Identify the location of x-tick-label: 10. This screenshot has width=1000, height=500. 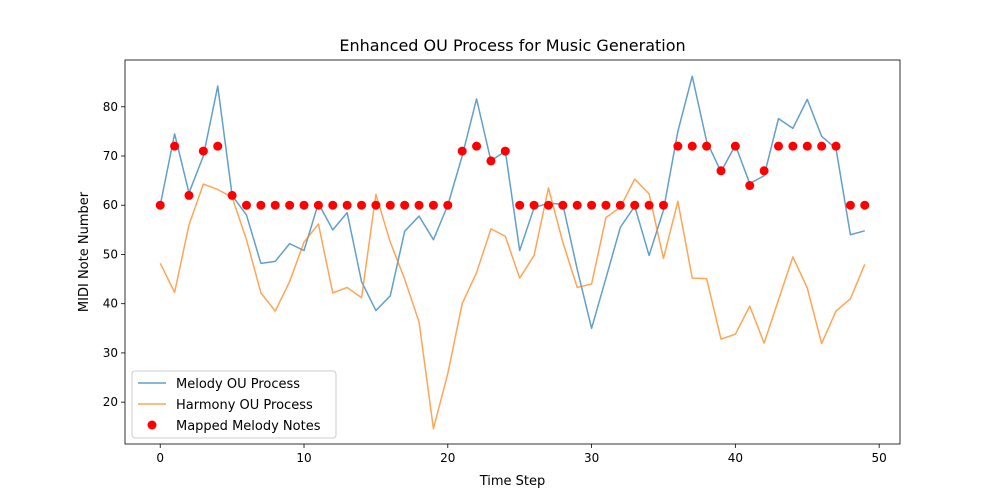
(303, 458).